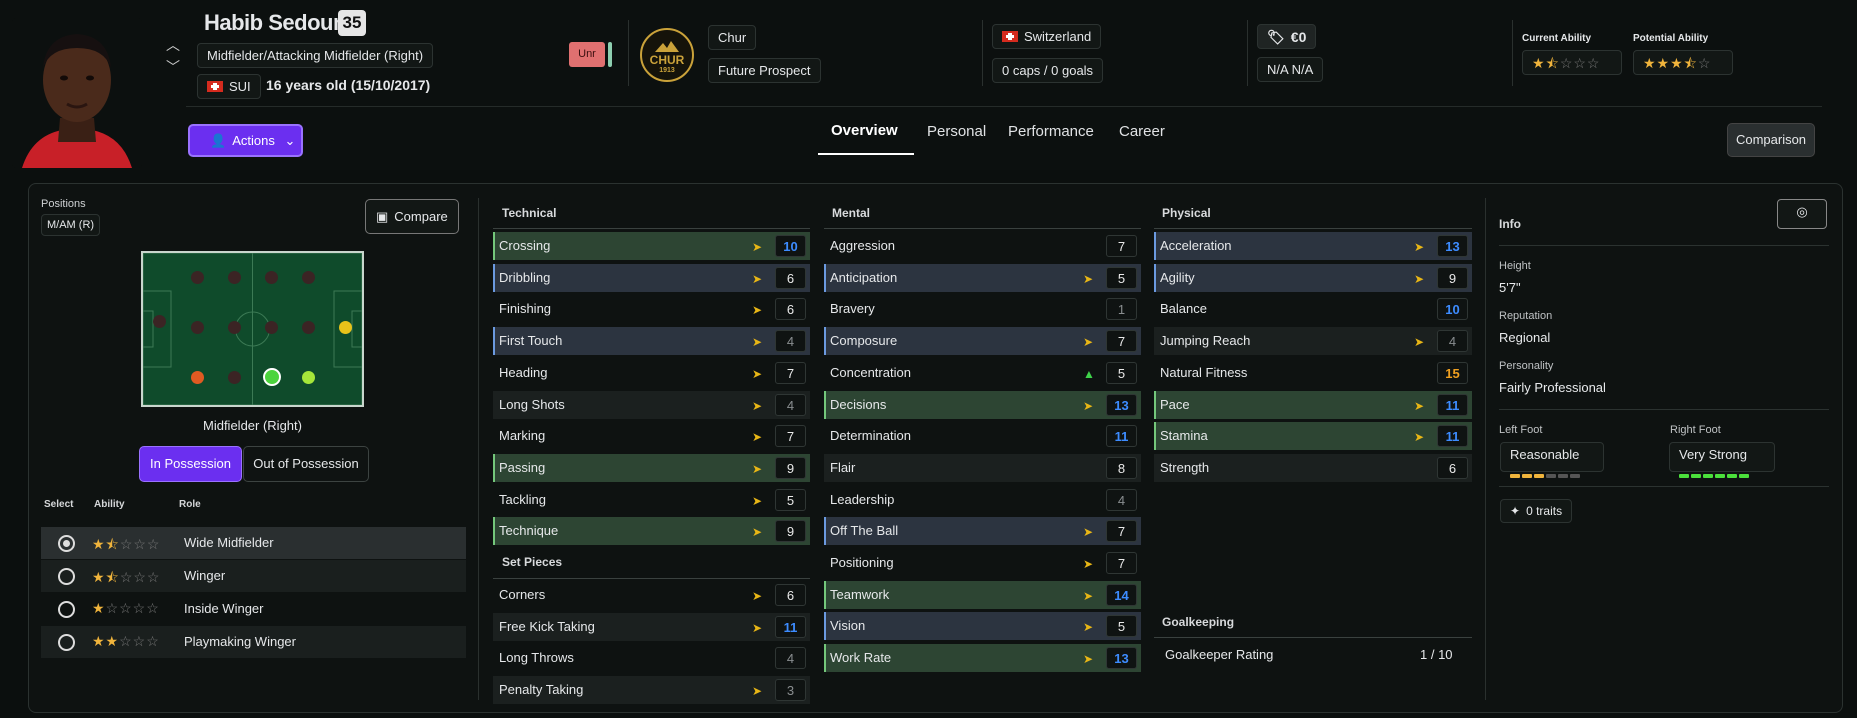 This screenshot has width=1857, height=718. I want to click on attribute-row: Corners ➤ 6, so click(651, 595).